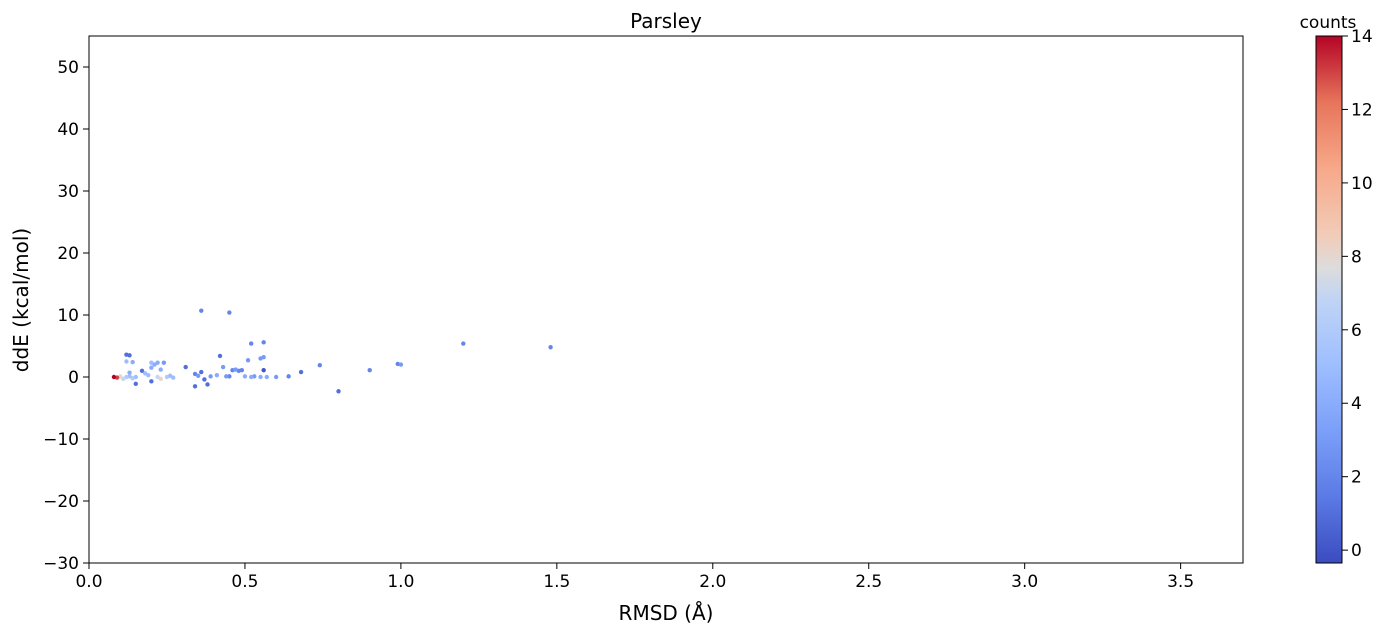 This screenshot has width=1386, height=635. What do you see at coordinates (1356, 478) in the screenshot?
I see `colorbar-tick-label: 2` at bounding box center [1356, 478].